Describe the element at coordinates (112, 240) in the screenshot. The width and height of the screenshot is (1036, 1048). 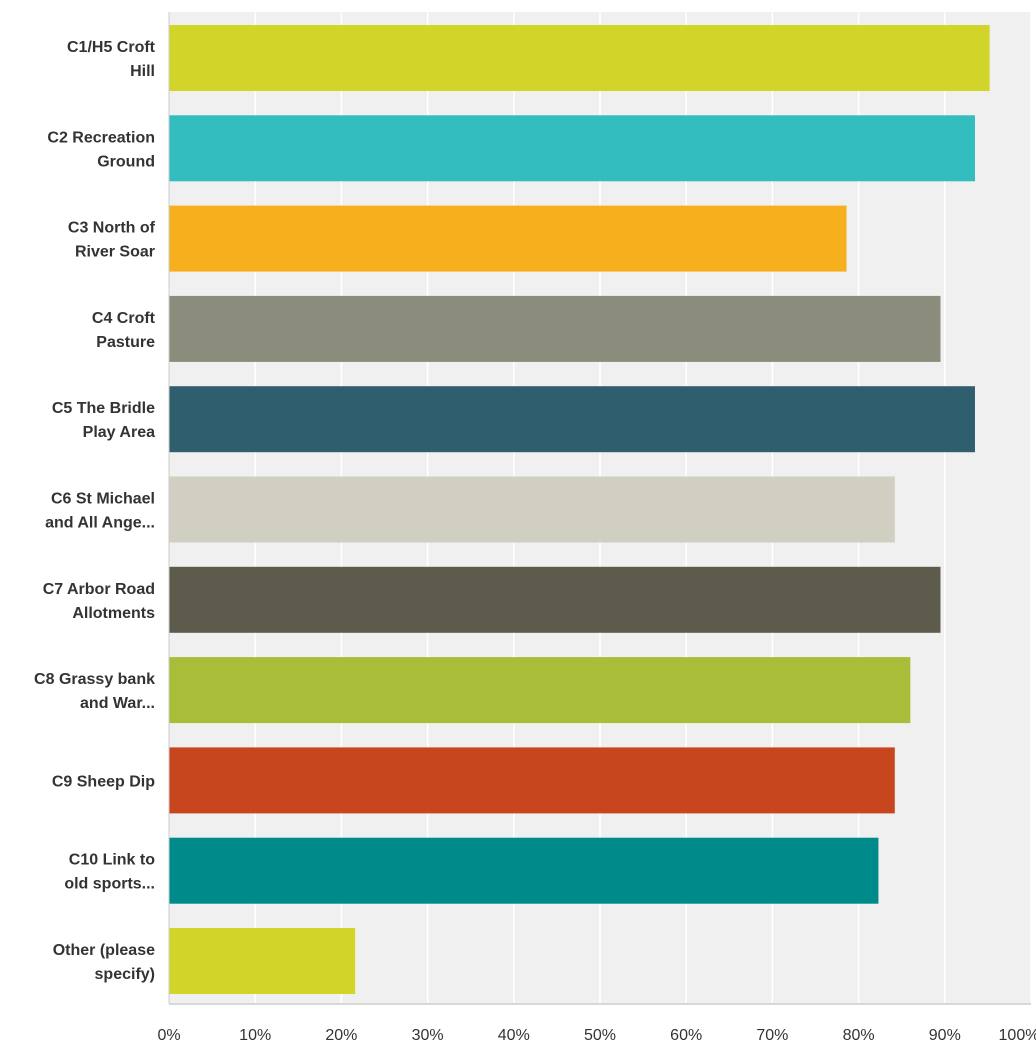
I see `category-label: C3 North of River Soar` at that location.